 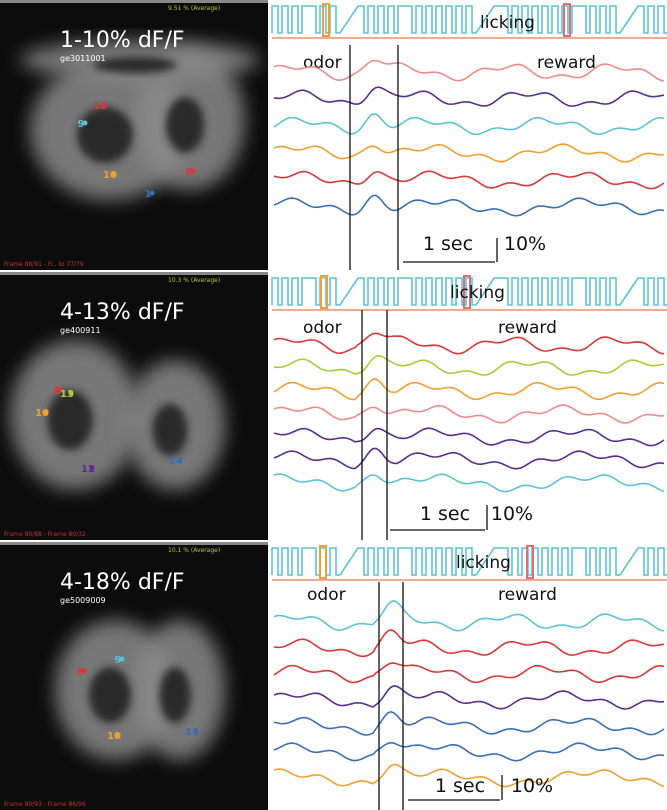 What do you see at coordinates (194, 550) in the screenshot?
I see `avg-label: 10.1 % (Average)` at bounding box center [194, 550].